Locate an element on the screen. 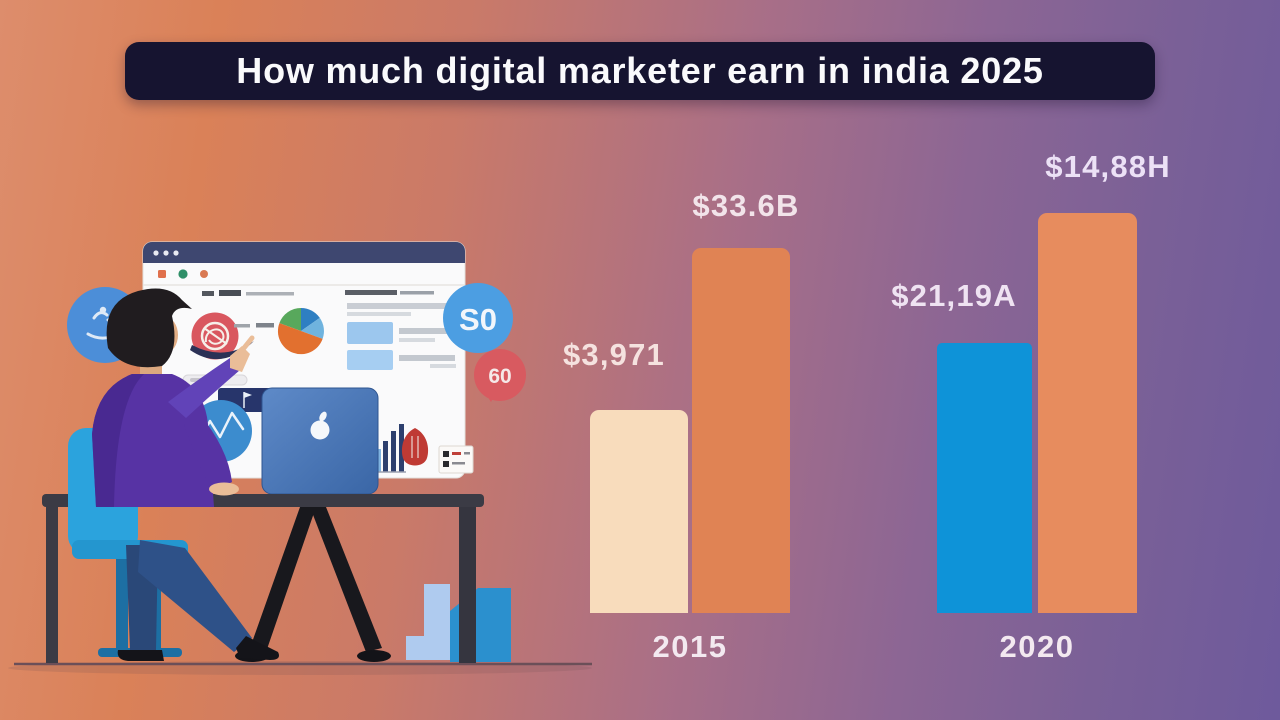 This screenshot has width=1280, height=720. person-leg-extended is located at coordinates (195, 596).